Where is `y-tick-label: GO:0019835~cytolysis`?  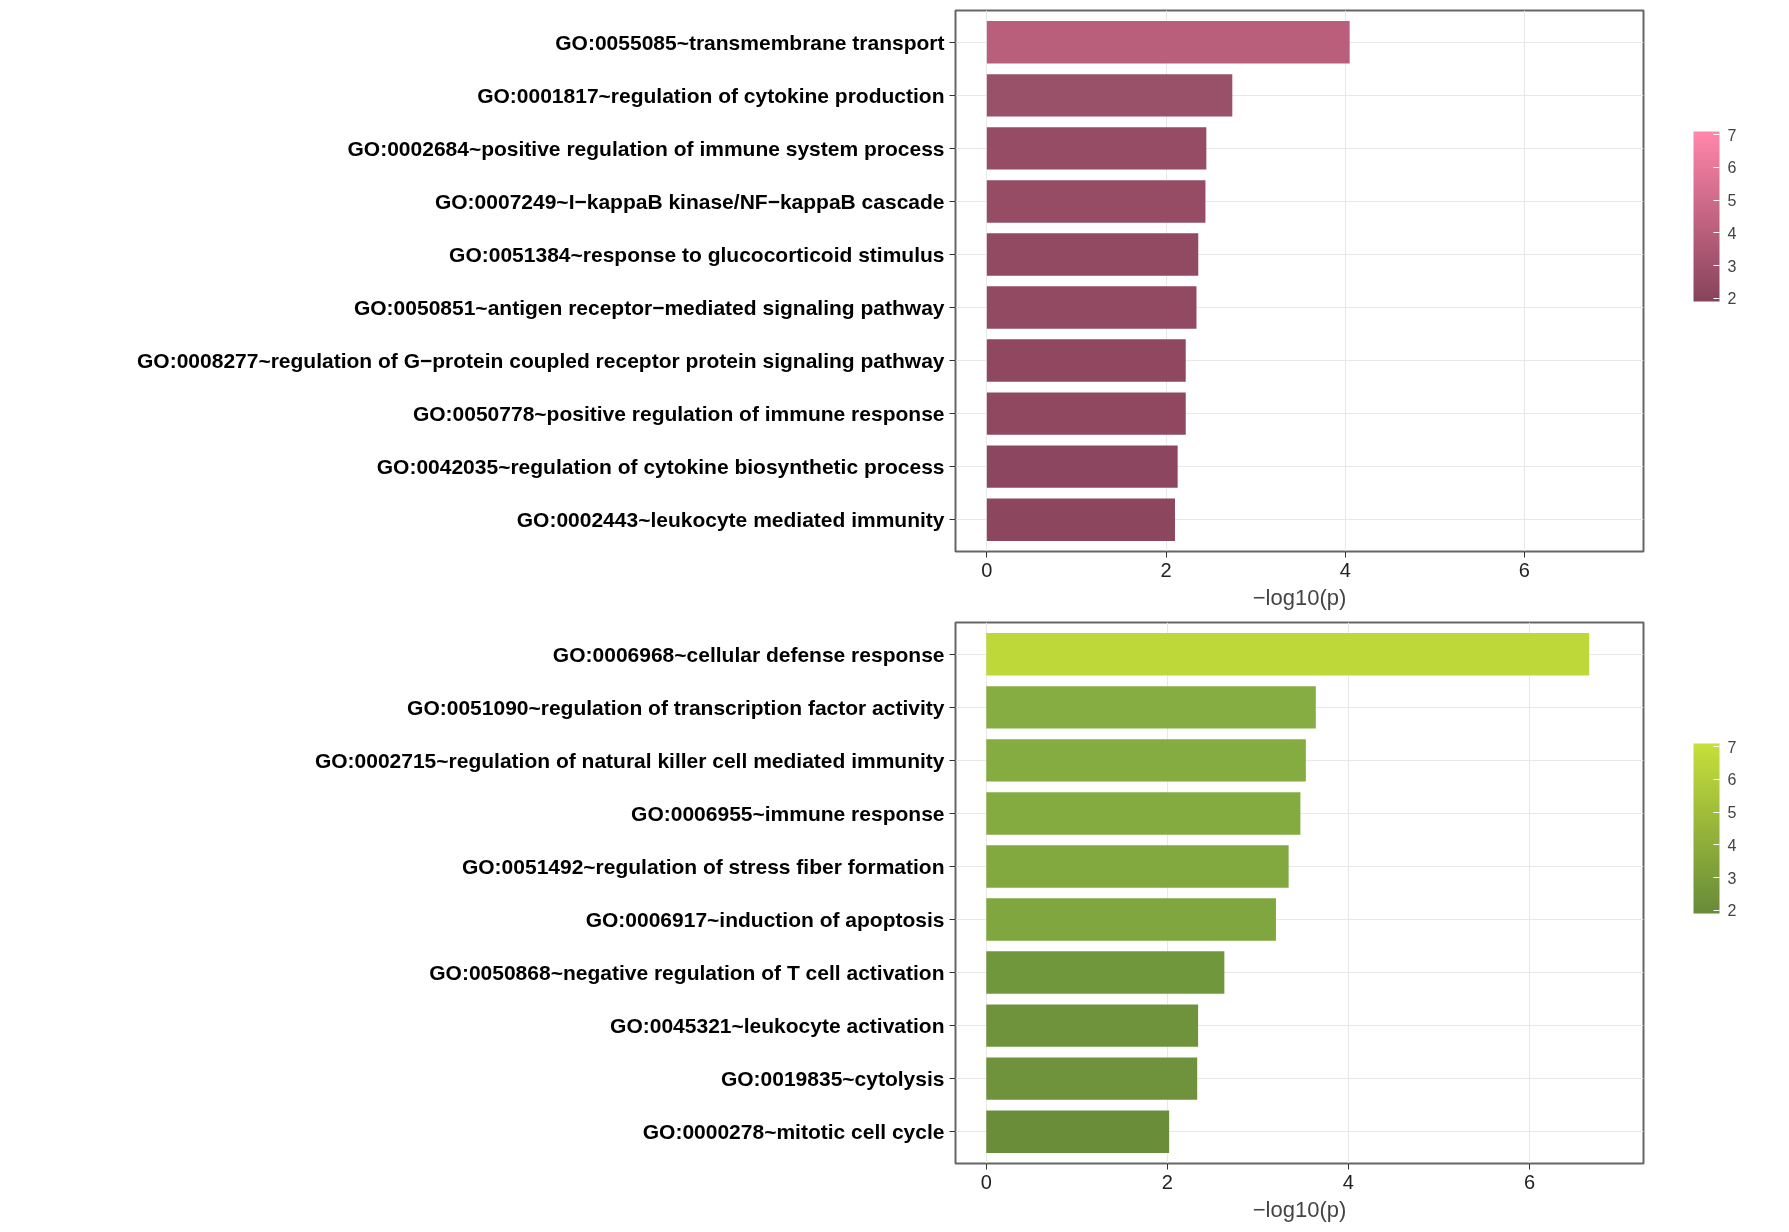
y-tick-label: GO:0019835~cytolysis is located at coordinates (832, 1079).